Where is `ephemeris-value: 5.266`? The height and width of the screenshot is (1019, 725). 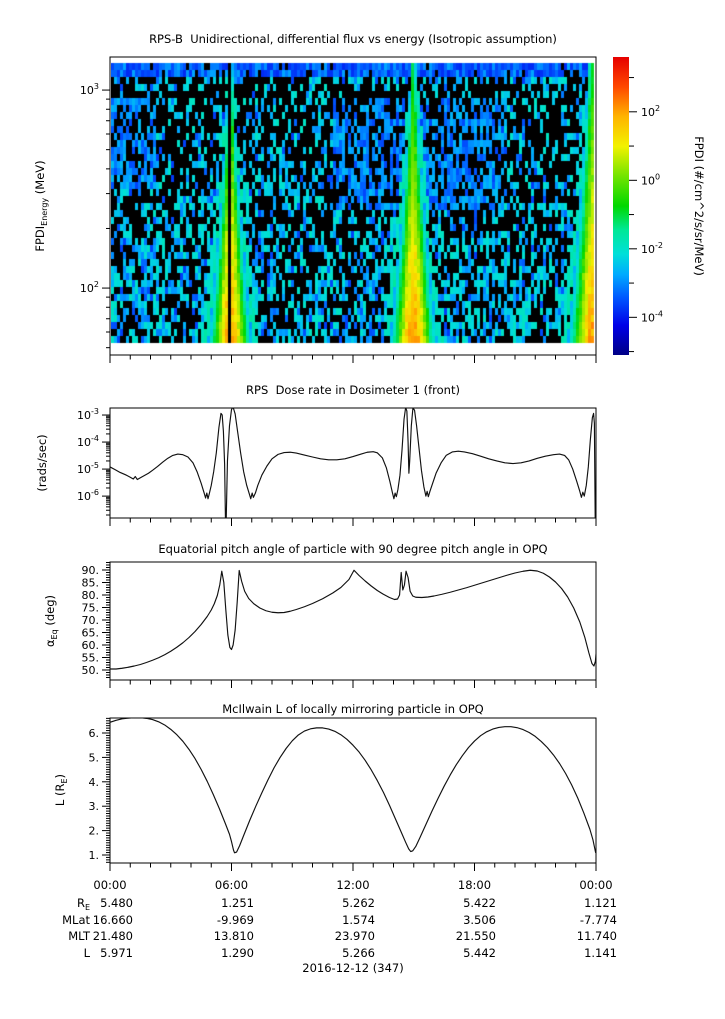 ephemeris-value: 5.266 is located at coordinates (358, 952).